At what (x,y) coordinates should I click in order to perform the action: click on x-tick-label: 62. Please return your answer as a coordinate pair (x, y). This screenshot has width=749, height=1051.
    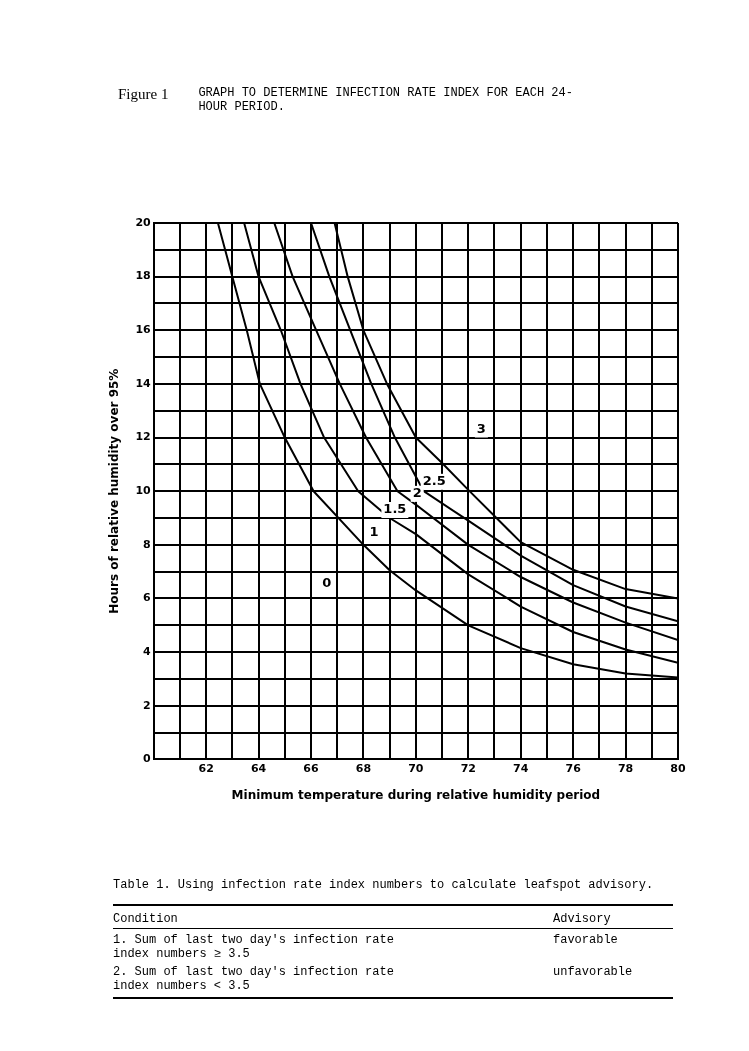
    Looking at the image, I should click on (206, 768).